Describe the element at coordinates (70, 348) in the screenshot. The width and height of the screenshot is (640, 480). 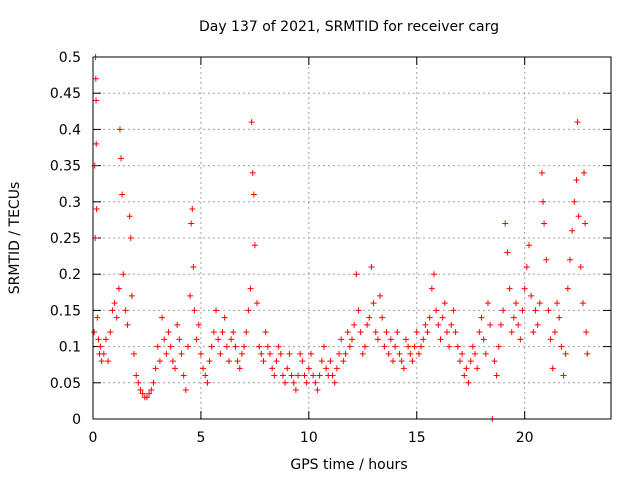
I see `y-tick-label: 0.1` at that location.